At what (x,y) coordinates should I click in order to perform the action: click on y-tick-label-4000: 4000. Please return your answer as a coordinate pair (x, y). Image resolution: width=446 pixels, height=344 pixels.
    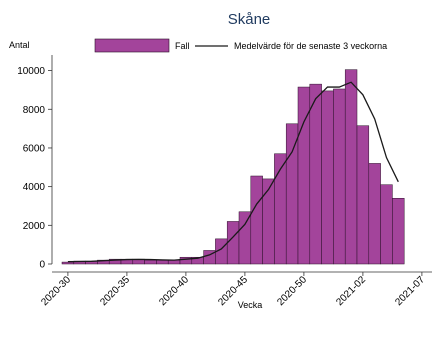
    Looking at the image, I should click on (34, 187).